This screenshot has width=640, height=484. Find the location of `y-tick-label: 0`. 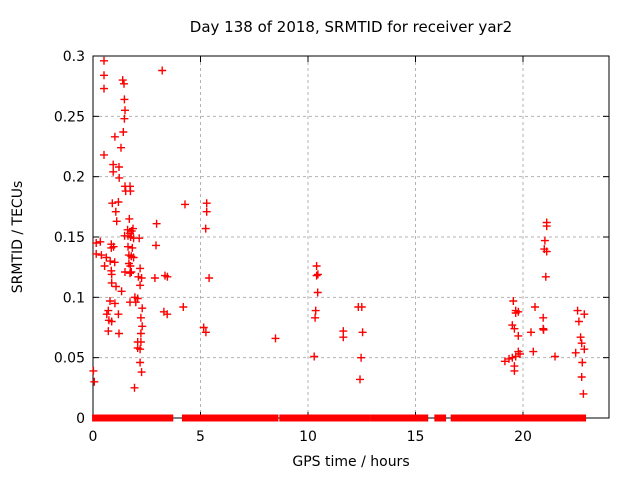

y-tick-label: 0 is located at coordinates (80, 419).